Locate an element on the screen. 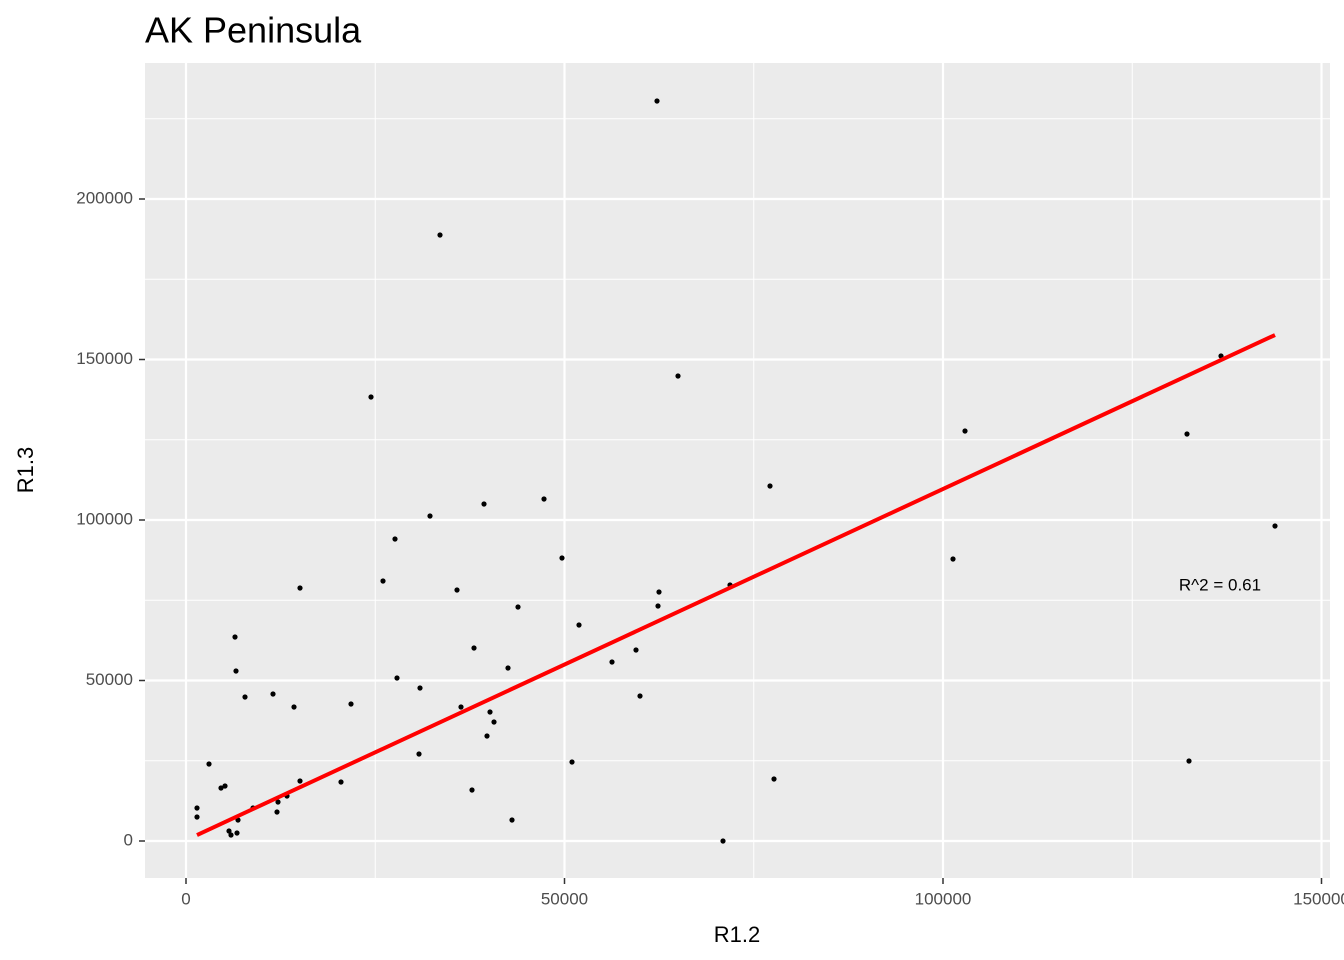 This screenshot has height=960, width=1344. x-tick-label: 150000 is located at coordinates (1318, 898).